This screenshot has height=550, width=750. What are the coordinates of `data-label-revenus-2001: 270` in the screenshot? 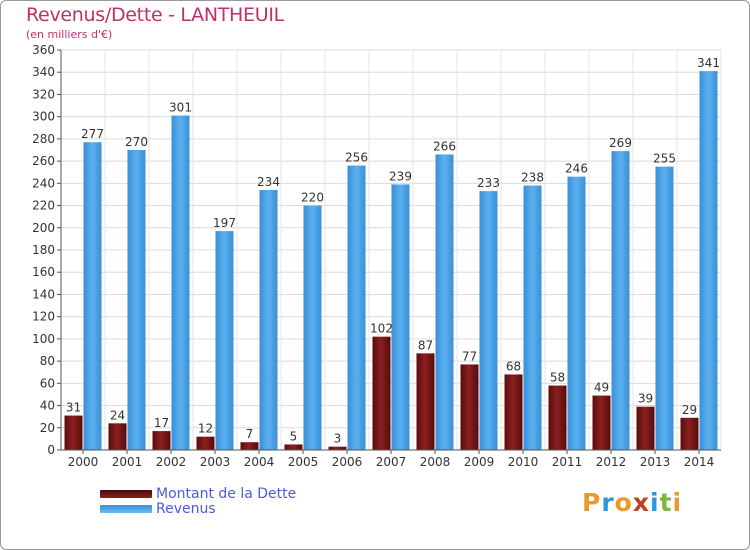 It's located at (136, 142).